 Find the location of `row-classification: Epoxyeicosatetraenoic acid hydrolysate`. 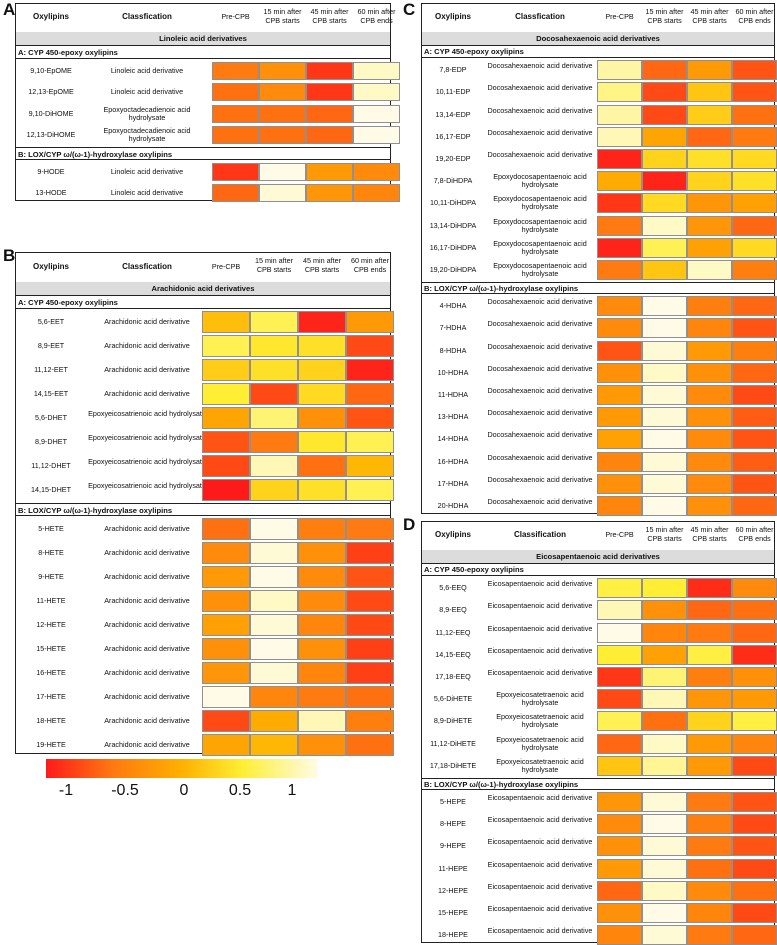

row-classification: Epoxyeicosatetraenoic acid hydrolysate is located at coordinates (540, 743).